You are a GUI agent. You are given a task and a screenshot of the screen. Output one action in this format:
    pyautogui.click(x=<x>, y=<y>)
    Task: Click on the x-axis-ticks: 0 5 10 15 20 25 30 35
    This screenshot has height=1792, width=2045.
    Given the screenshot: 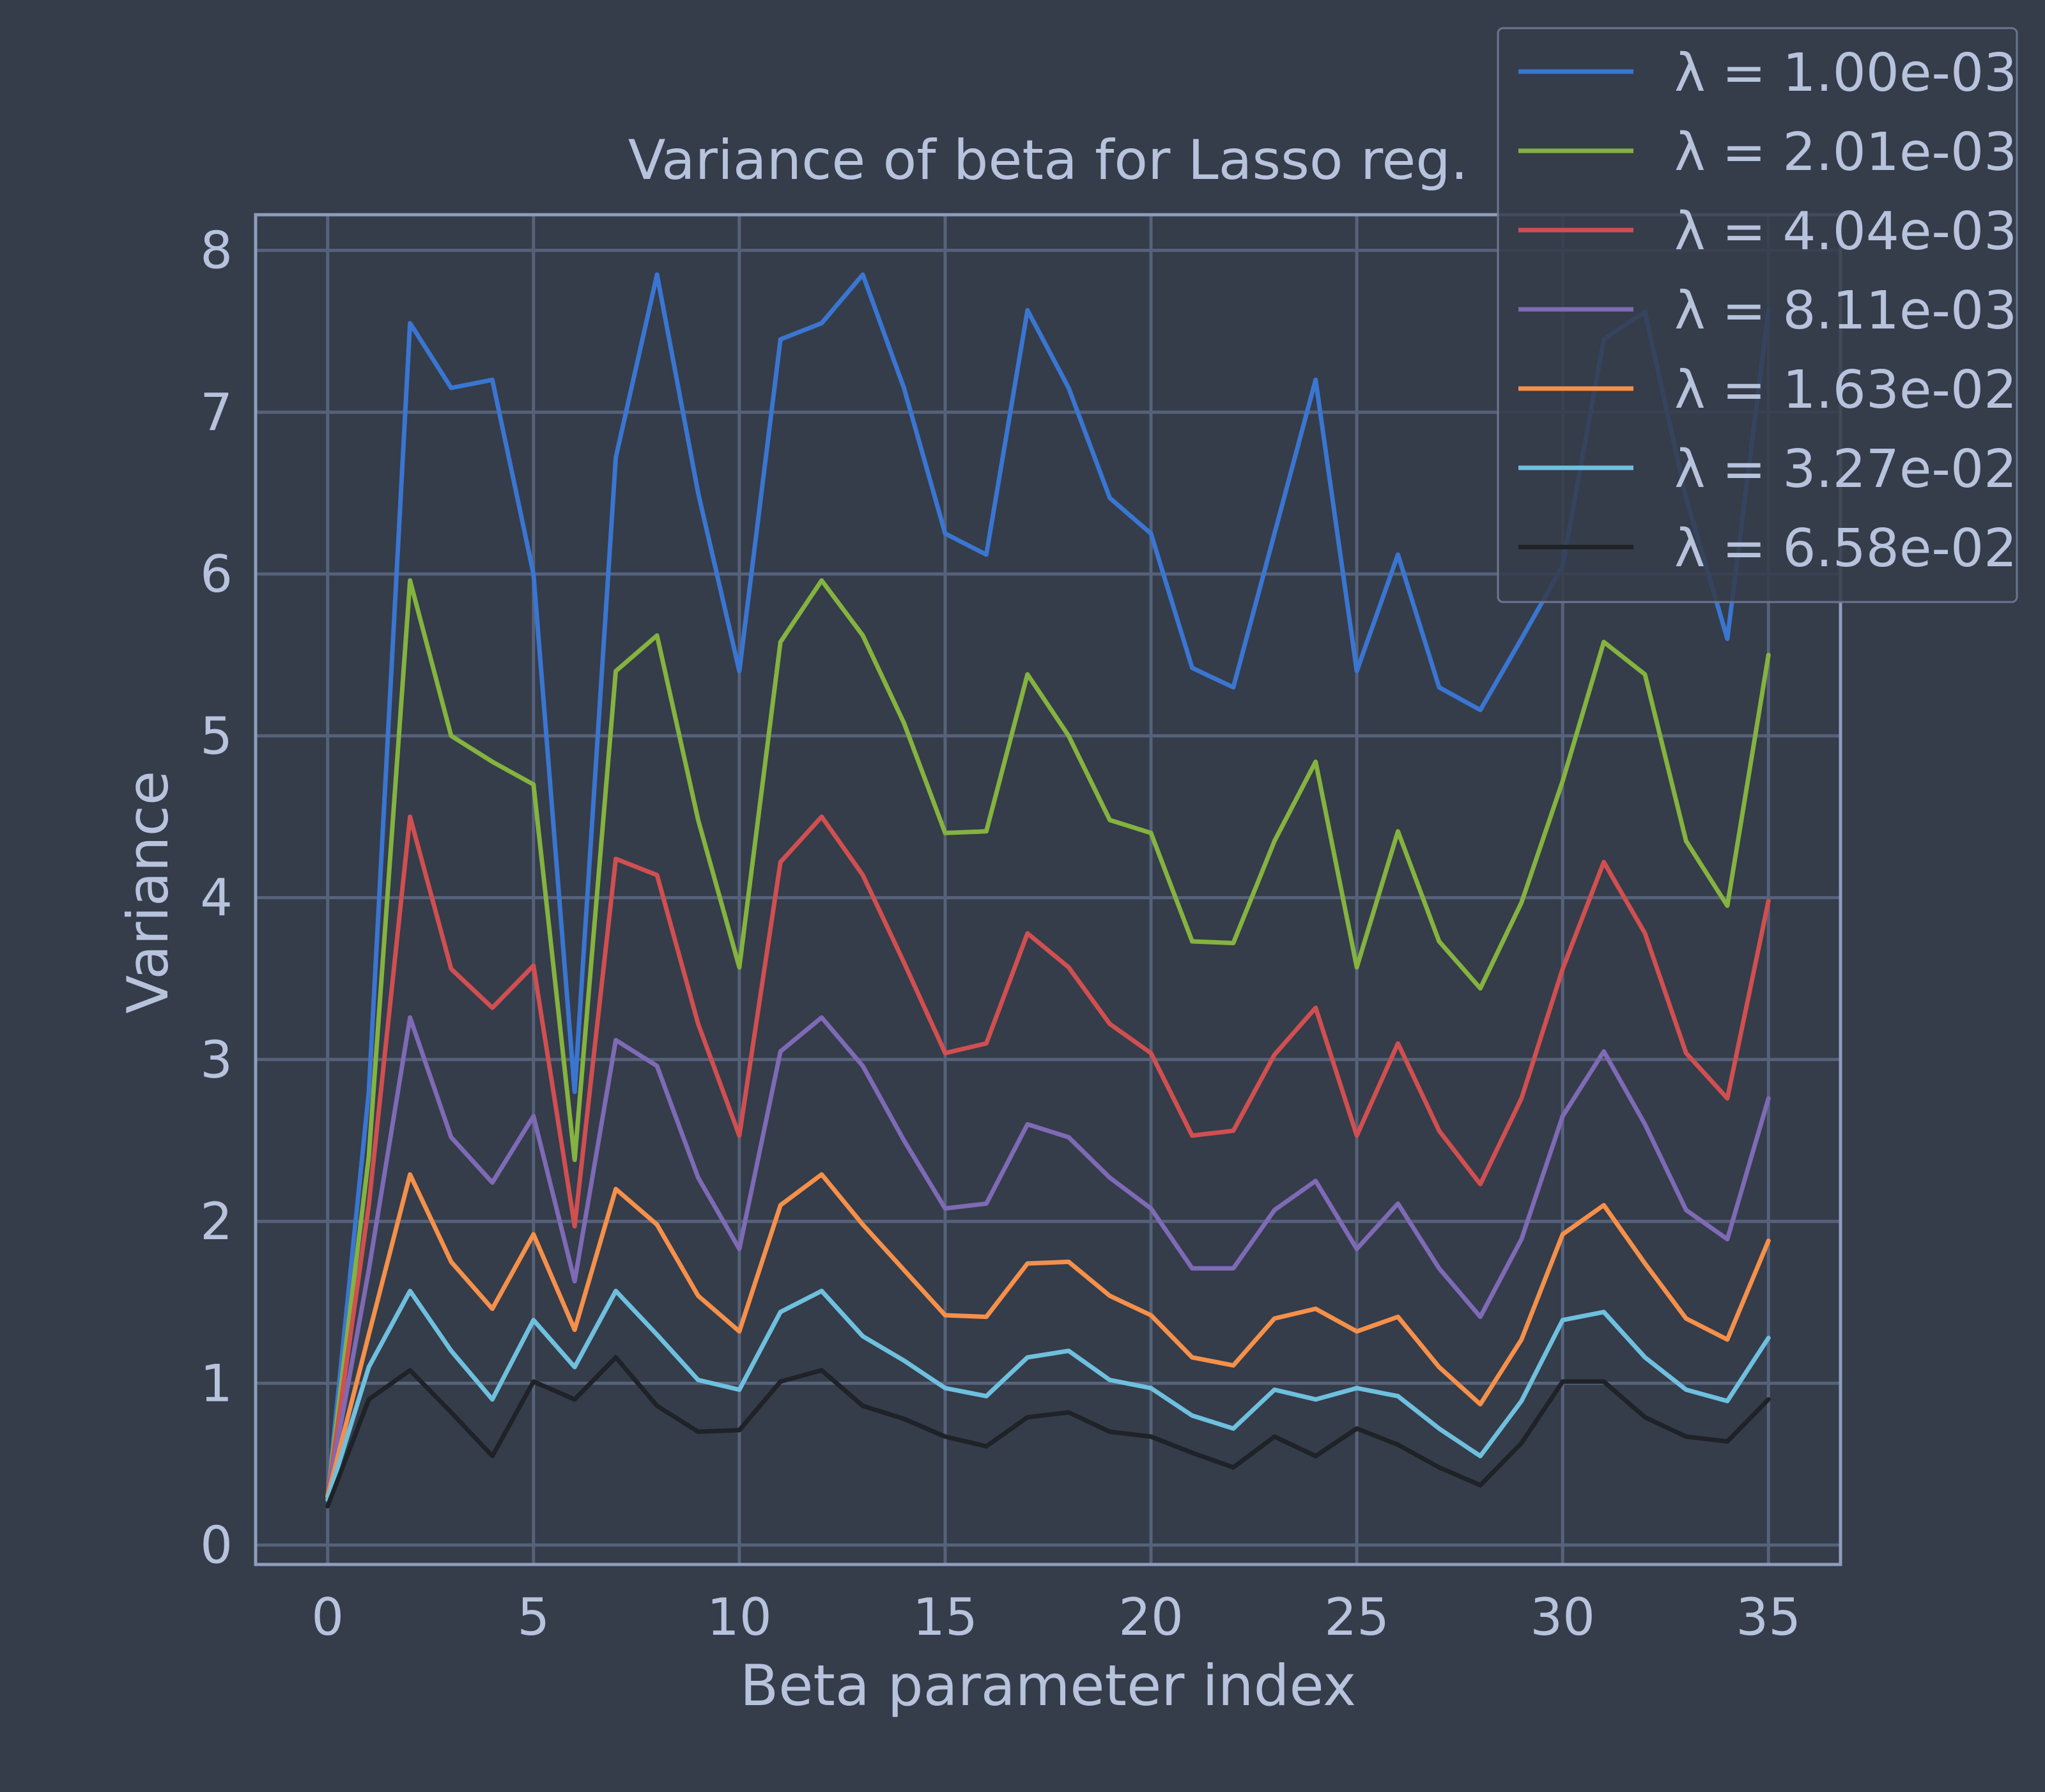 What is the action you would take?
    pyautogui.click(x=1056, y=1617)
    